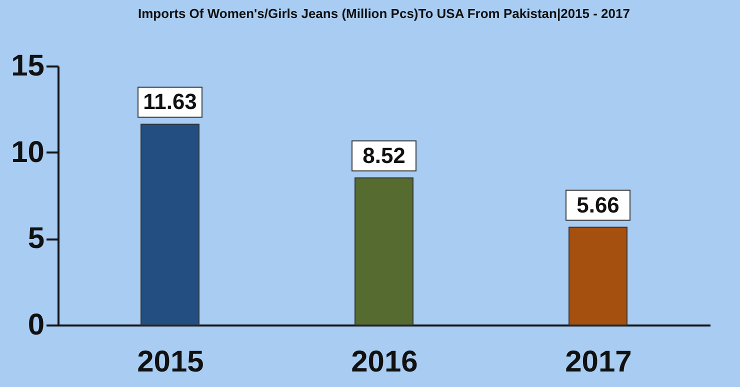  What do you see at coordinates (36, 325) in the screenshot?
I see `y-tick-label: 0` at bounding box center [36, 325].